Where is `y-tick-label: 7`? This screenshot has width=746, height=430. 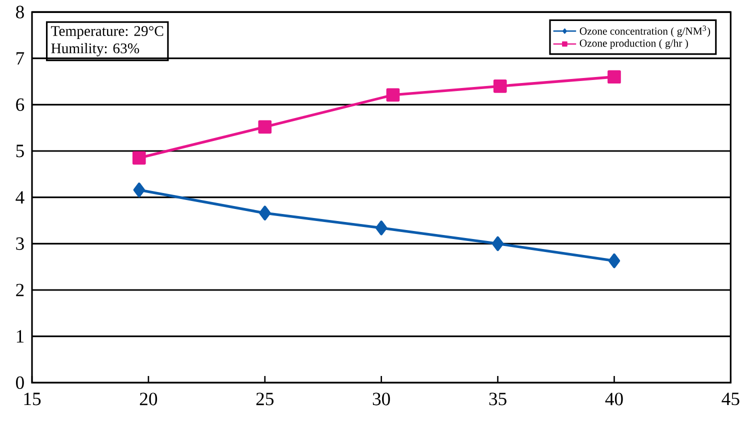 y-tick-label: 7 is located at coordinates (20, 58).